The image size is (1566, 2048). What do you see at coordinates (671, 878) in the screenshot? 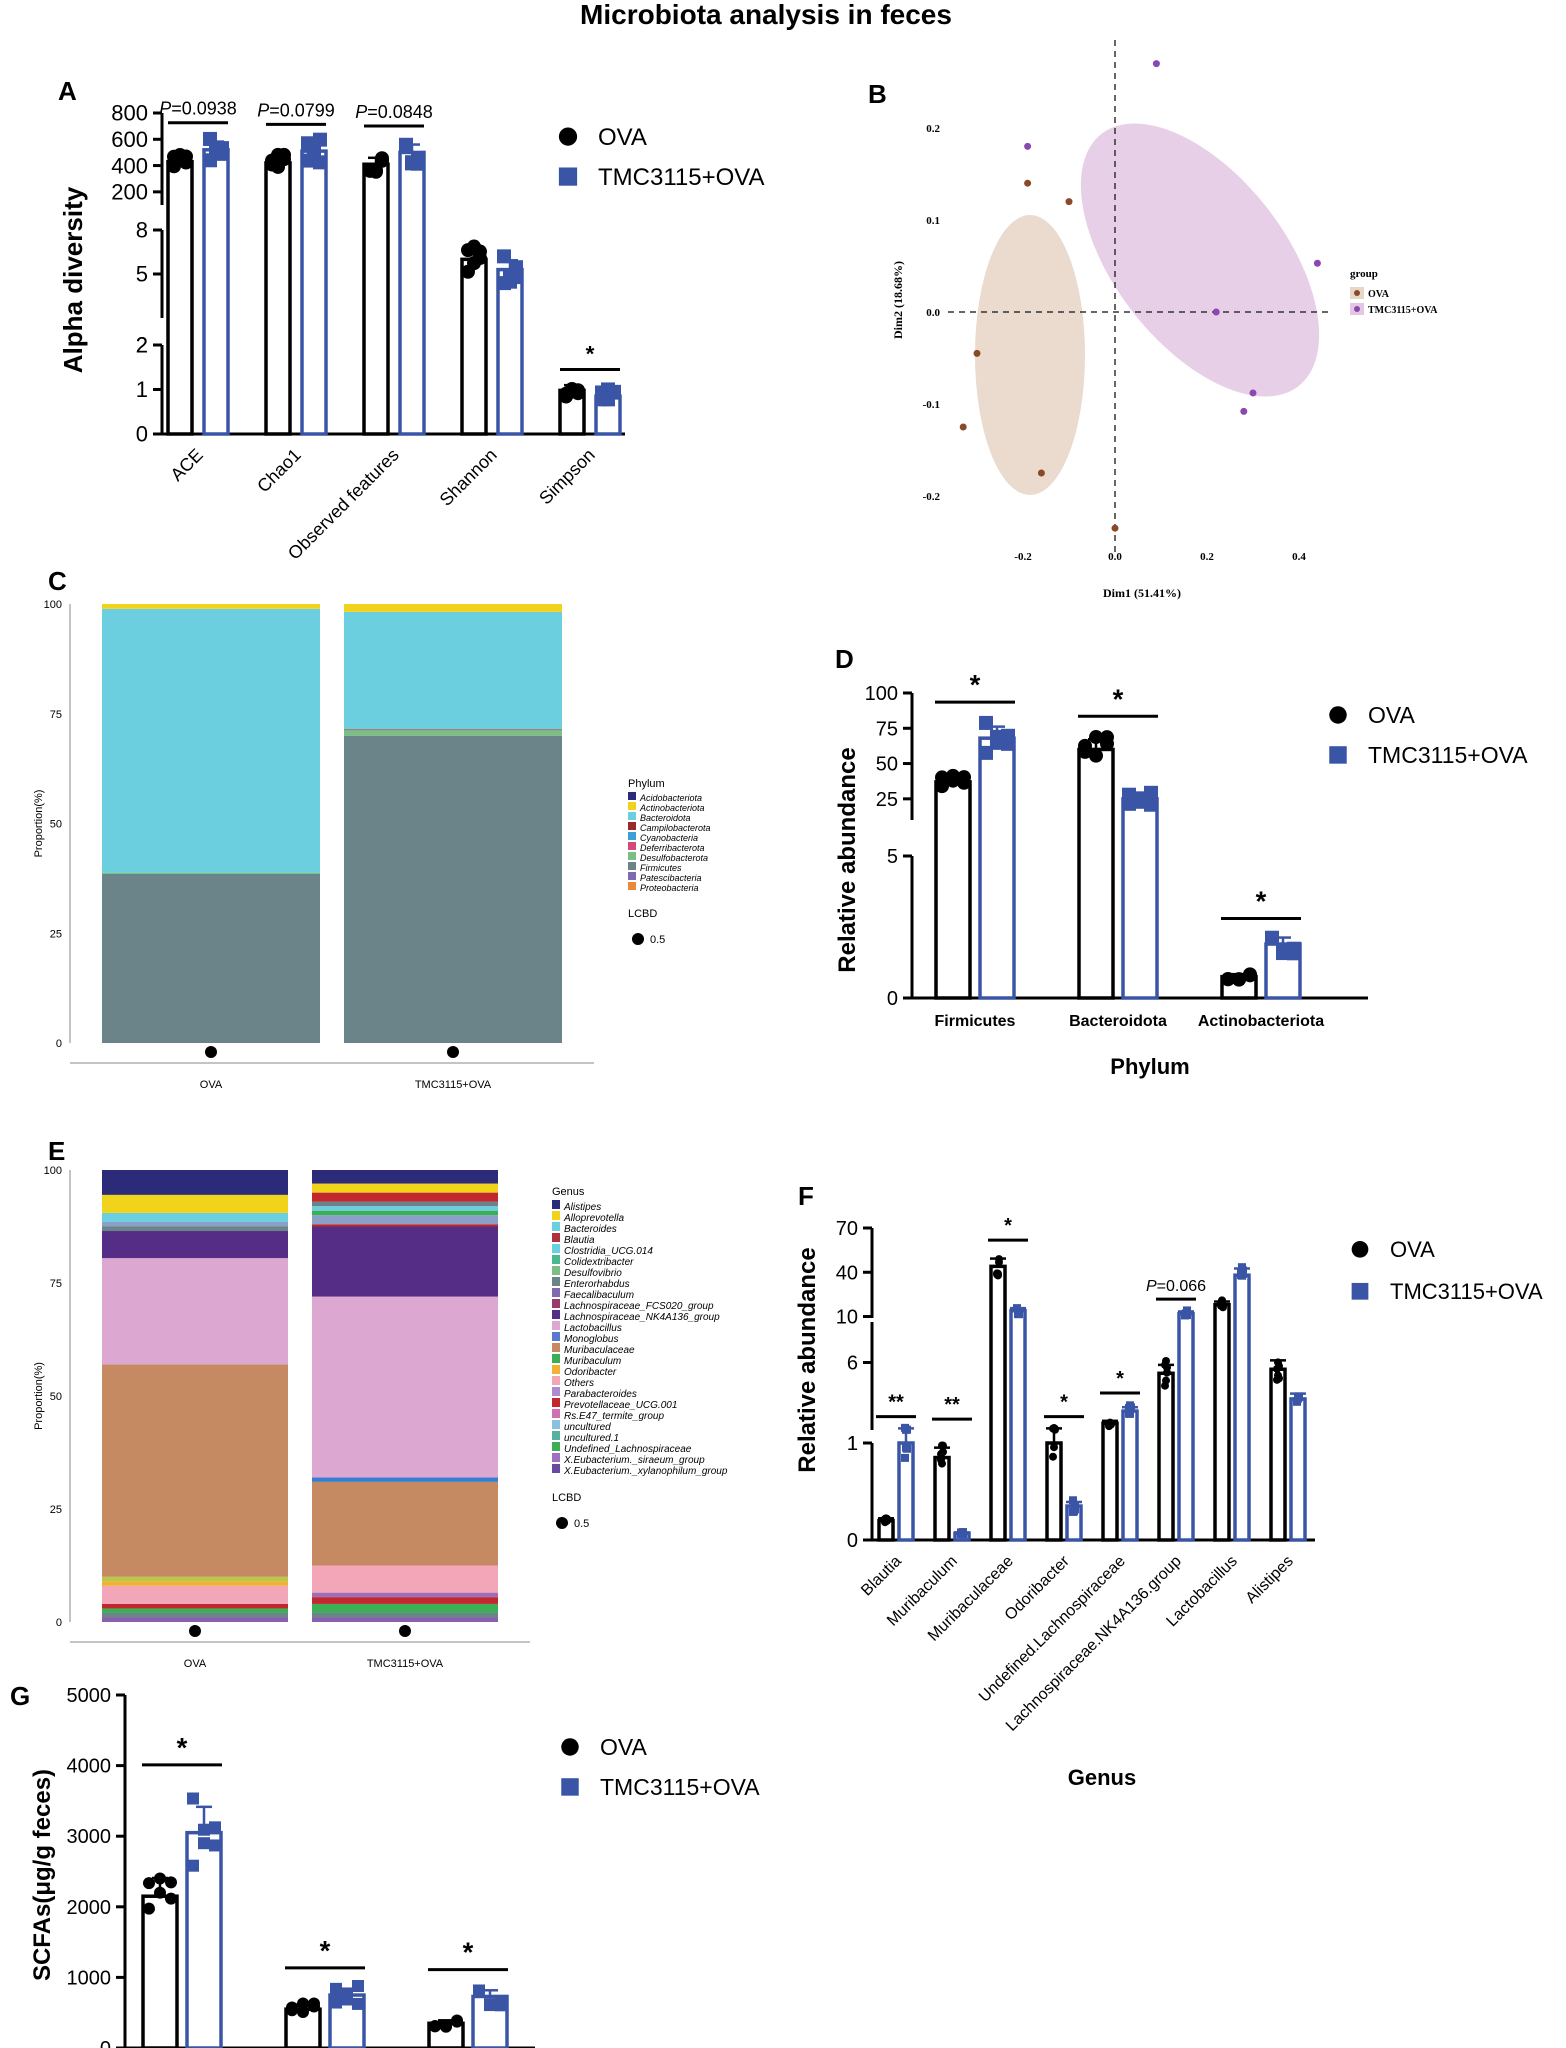
I see `legend-label: Patescibacteria` at bounding box center [671, 878].